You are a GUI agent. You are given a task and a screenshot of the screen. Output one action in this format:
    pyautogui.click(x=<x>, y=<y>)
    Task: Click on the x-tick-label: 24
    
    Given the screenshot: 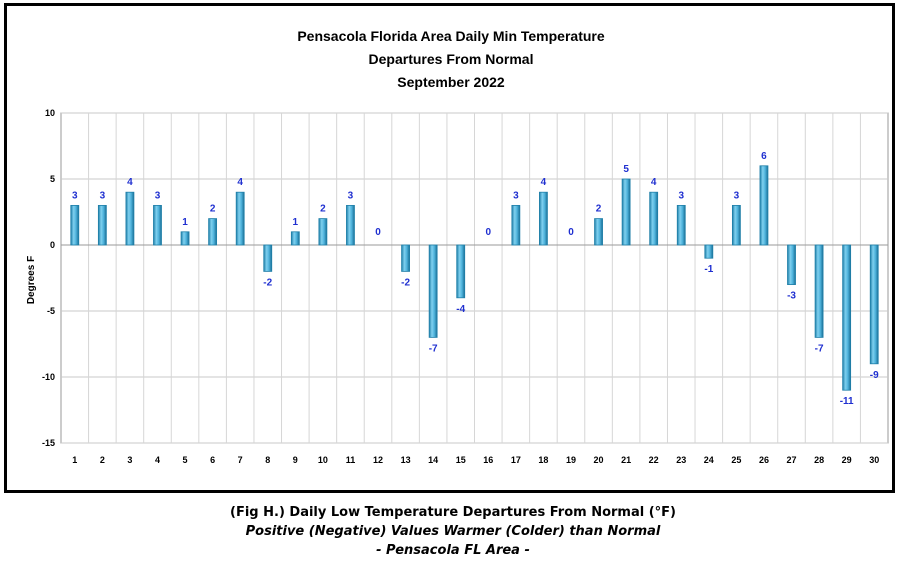 What is the action you would take?
    pyautogui.click(x=709, y=460)
    